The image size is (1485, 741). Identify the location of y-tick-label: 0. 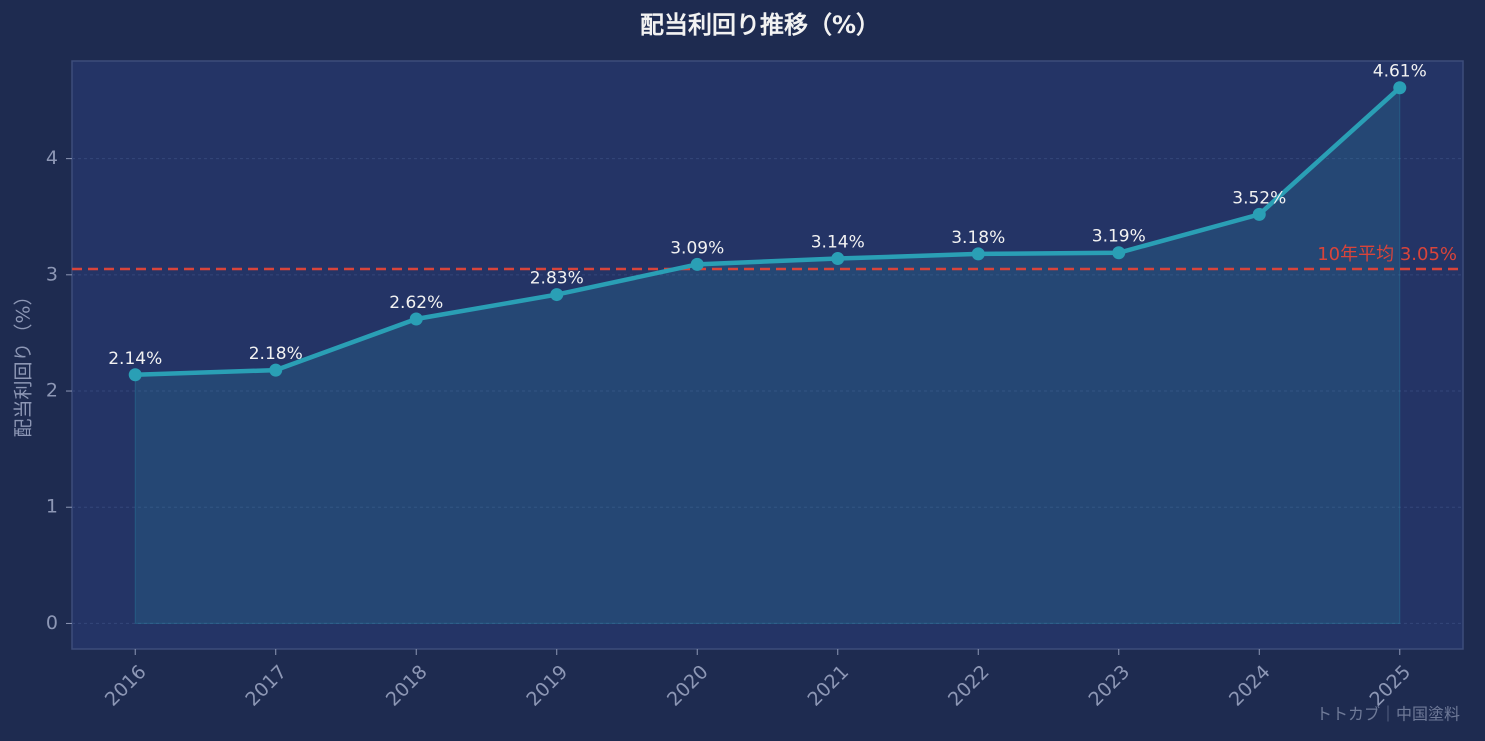
(52, 623).